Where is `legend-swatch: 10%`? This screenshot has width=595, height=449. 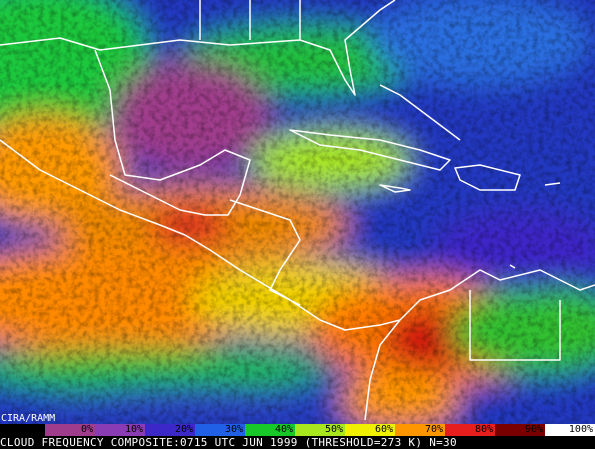 legend-swatch: 10% is located at coordinates (120, 430).